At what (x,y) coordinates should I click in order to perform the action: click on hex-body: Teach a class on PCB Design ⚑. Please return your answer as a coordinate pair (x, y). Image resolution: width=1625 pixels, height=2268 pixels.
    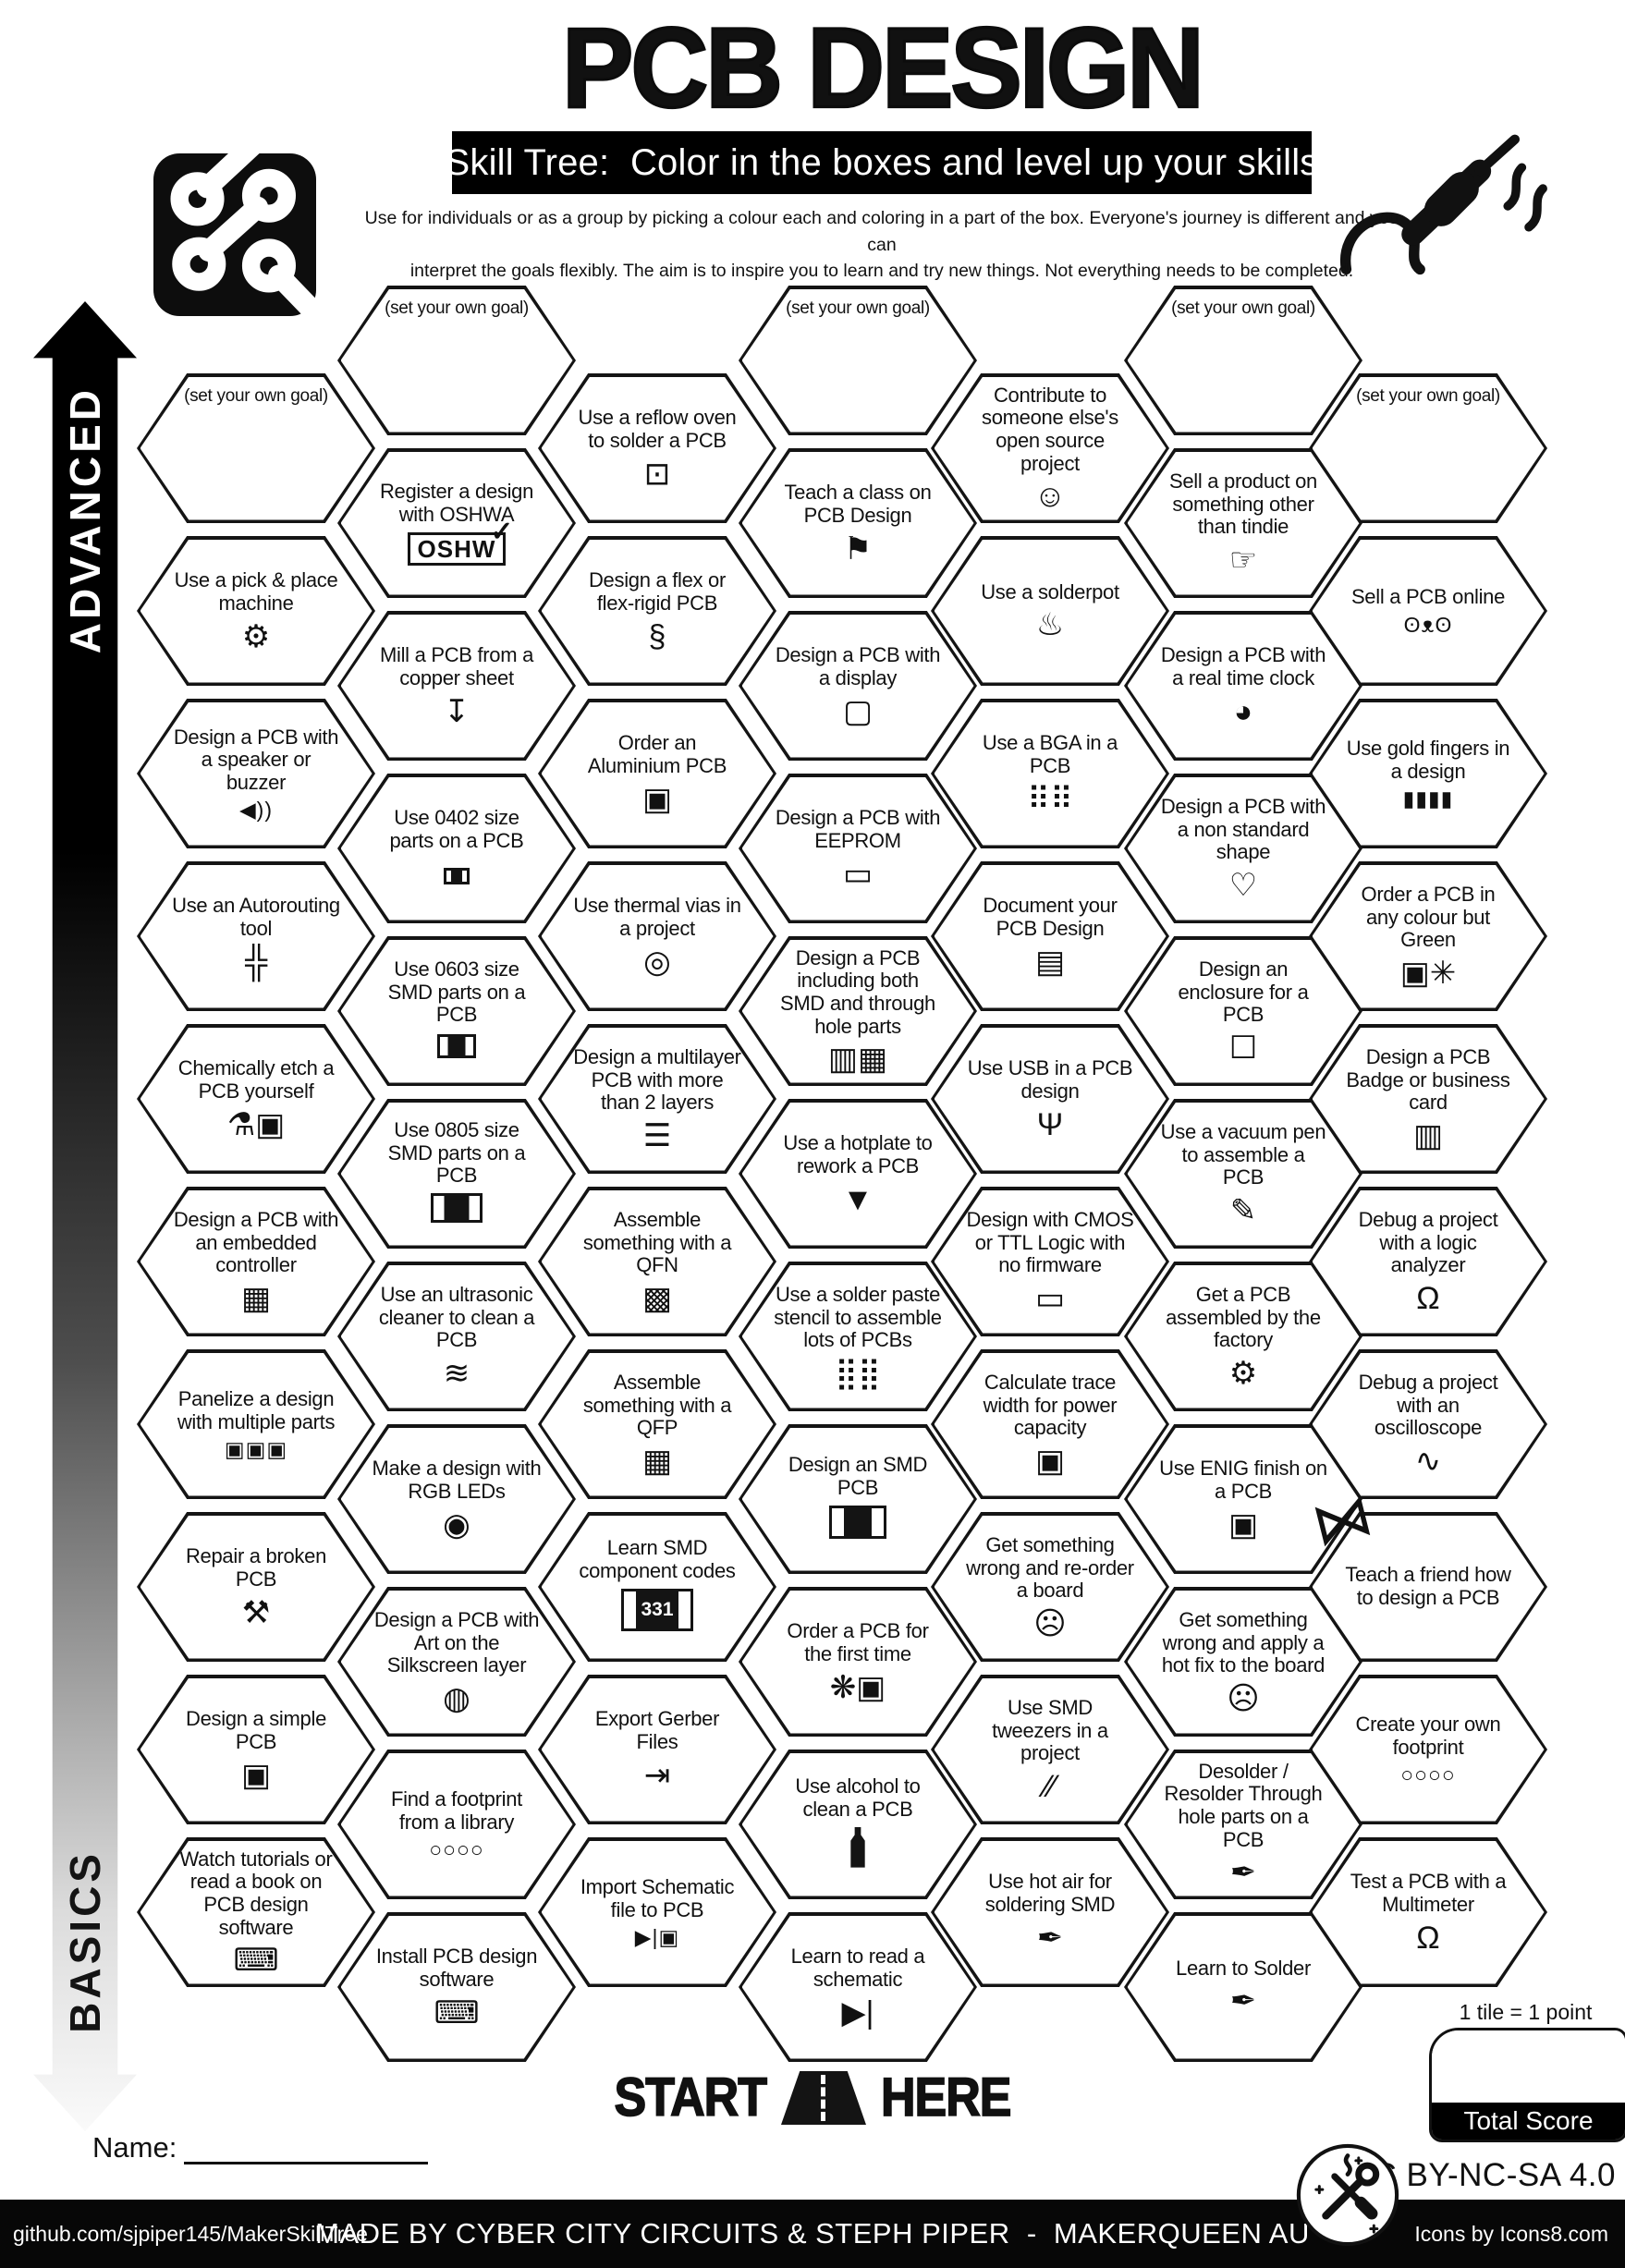
    Looking at the image, I should click on (858, 523).